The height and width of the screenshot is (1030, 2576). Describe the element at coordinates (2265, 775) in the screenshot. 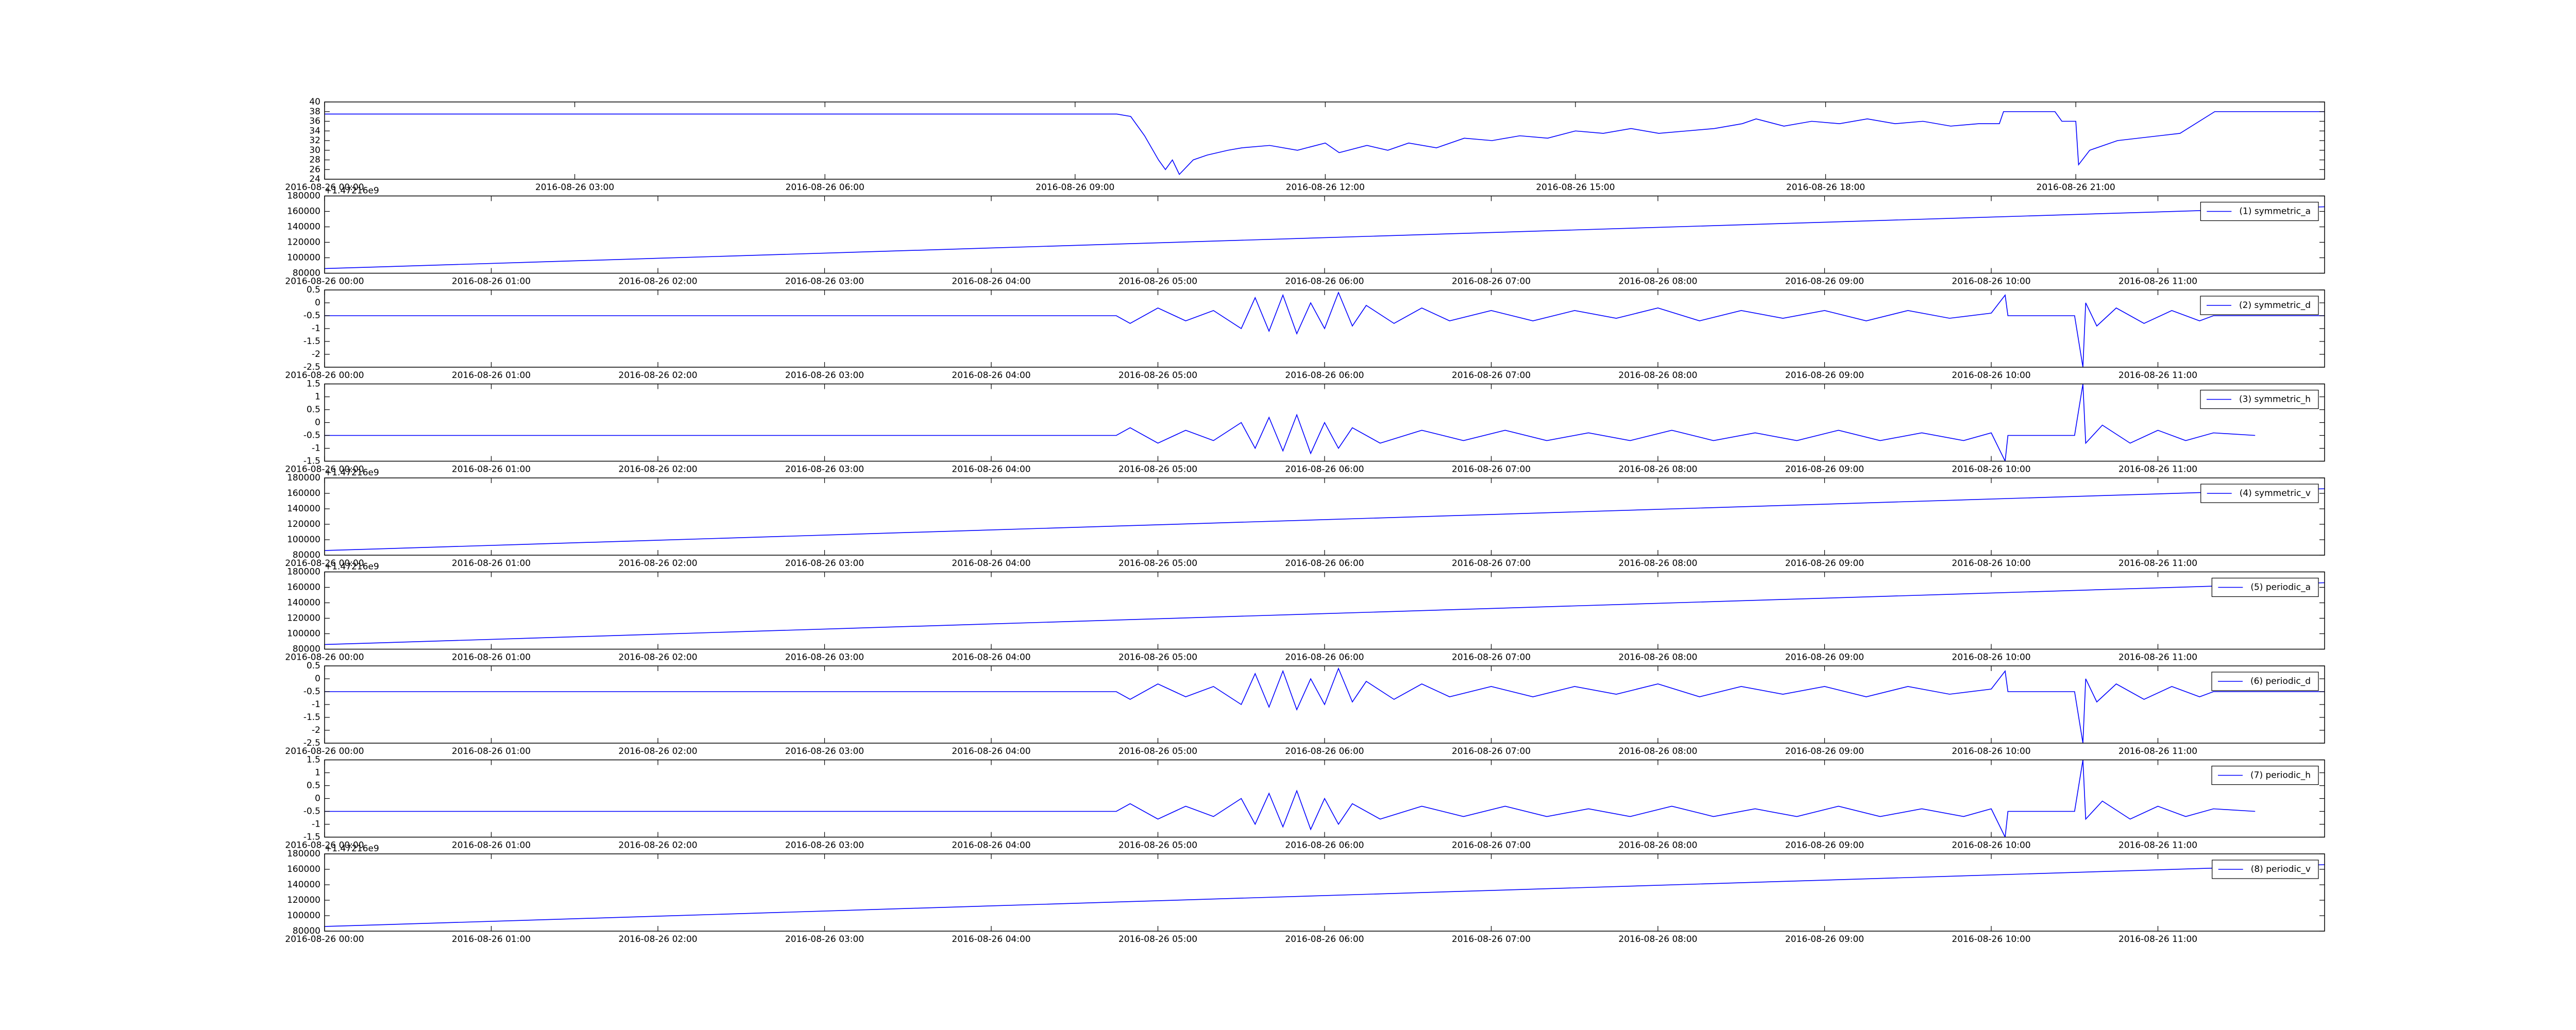

I see `legend: (7) periodic_h` at that location.